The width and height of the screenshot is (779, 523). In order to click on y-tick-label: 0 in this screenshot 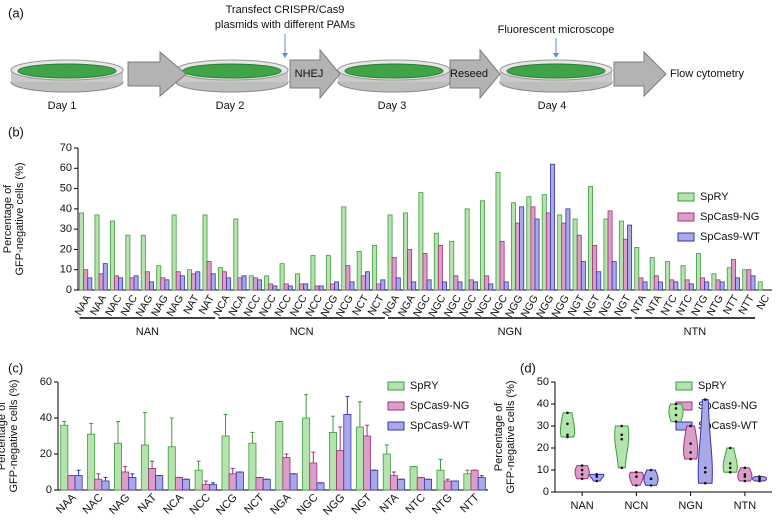, I will do `click(69, 290)`.